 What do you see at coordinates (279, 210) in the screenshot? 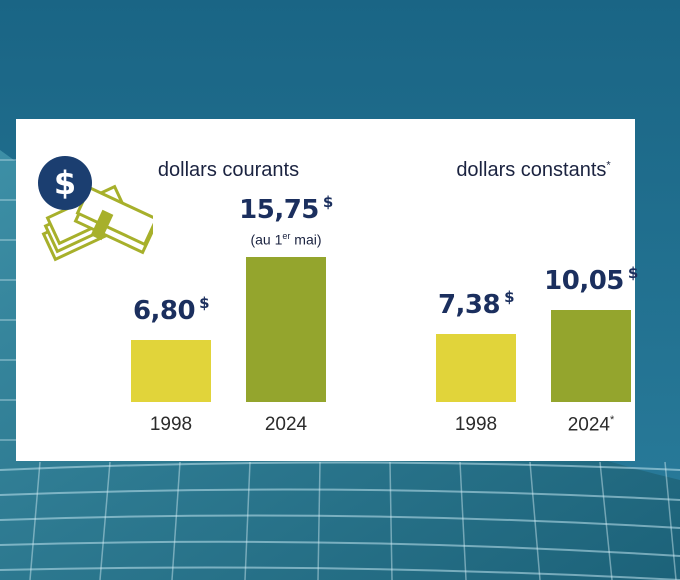
I see `data-label-value: 15,75` at bounding box center [279, 210].